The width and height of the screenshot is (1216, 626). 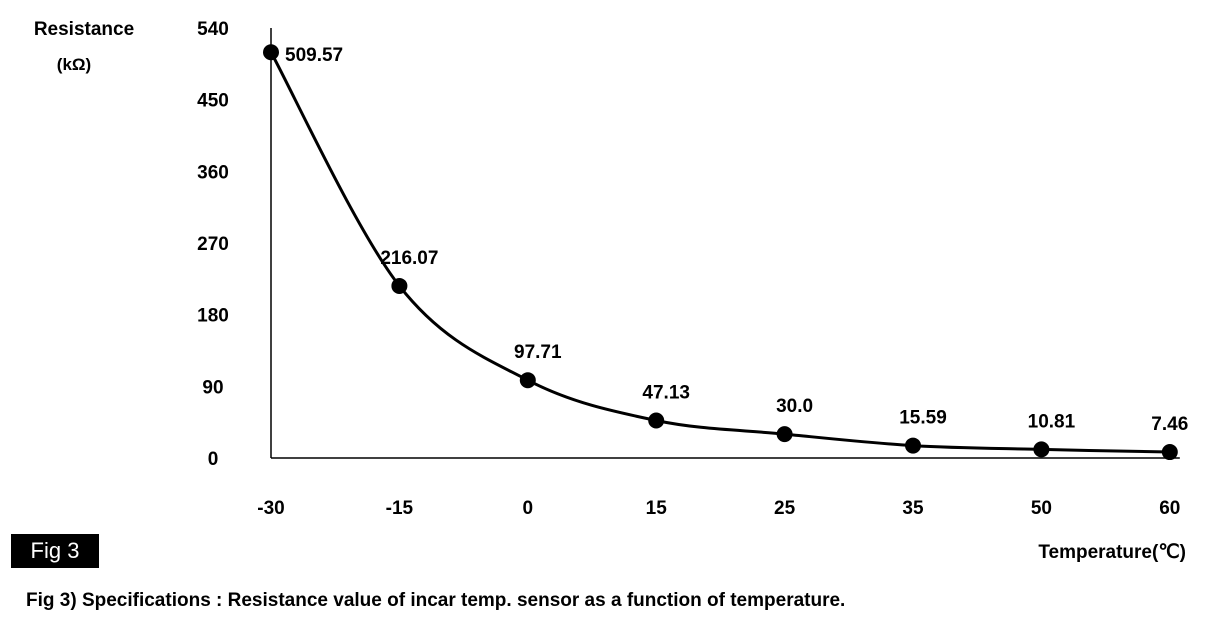 What do you see at coordinates (794, 406) in the screenshot?
I see `data-label: 30.0` at bounding box center [794, 406].